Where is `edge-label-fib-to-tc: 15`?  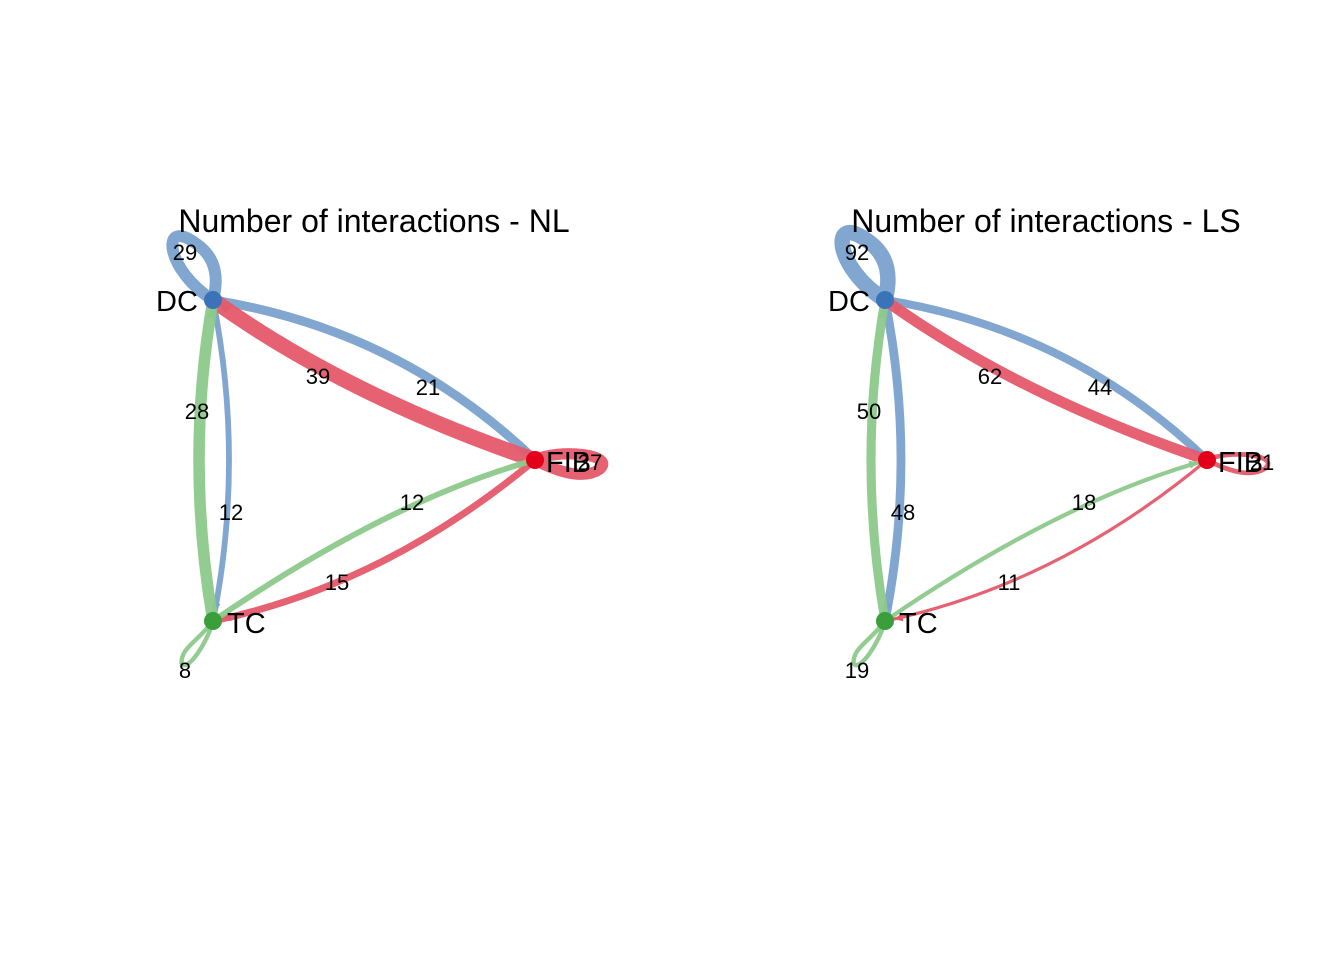
edge-label-fib-to-tc: 15 is located at coordinates (337, 582).